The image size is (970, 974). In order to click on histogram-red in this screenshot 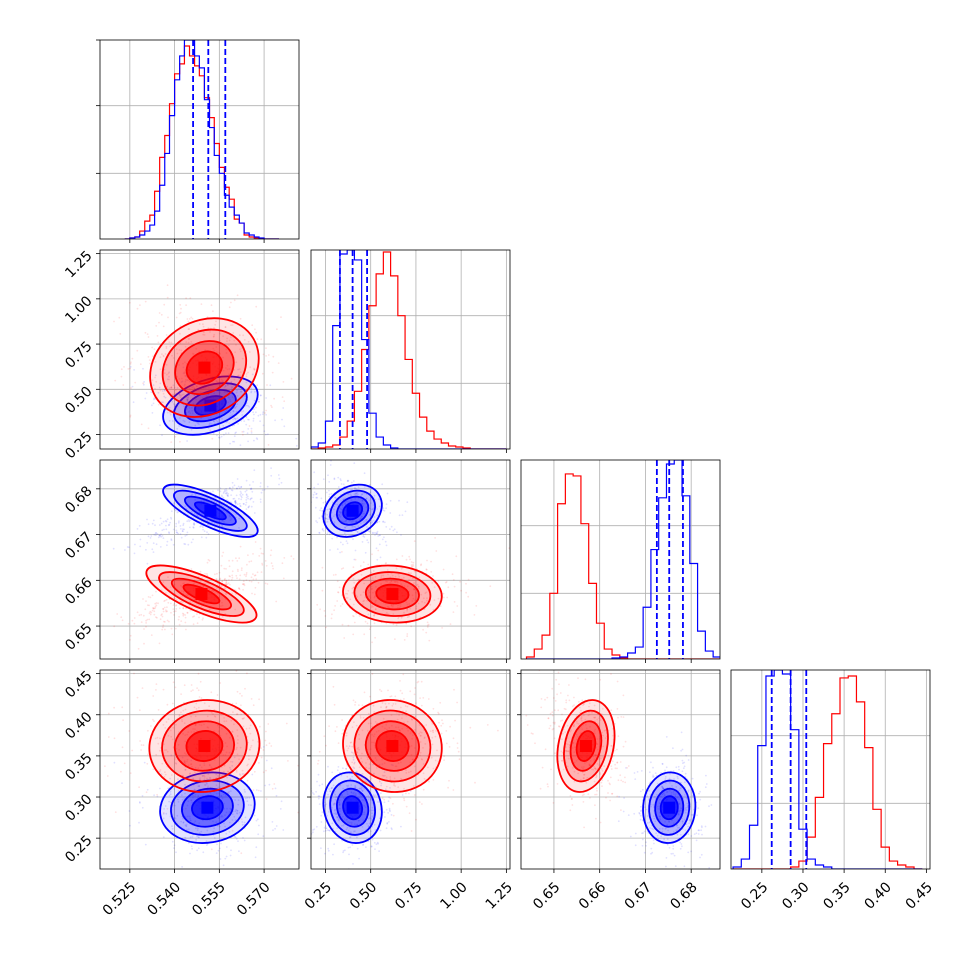, I will do `click(827, 772)`.